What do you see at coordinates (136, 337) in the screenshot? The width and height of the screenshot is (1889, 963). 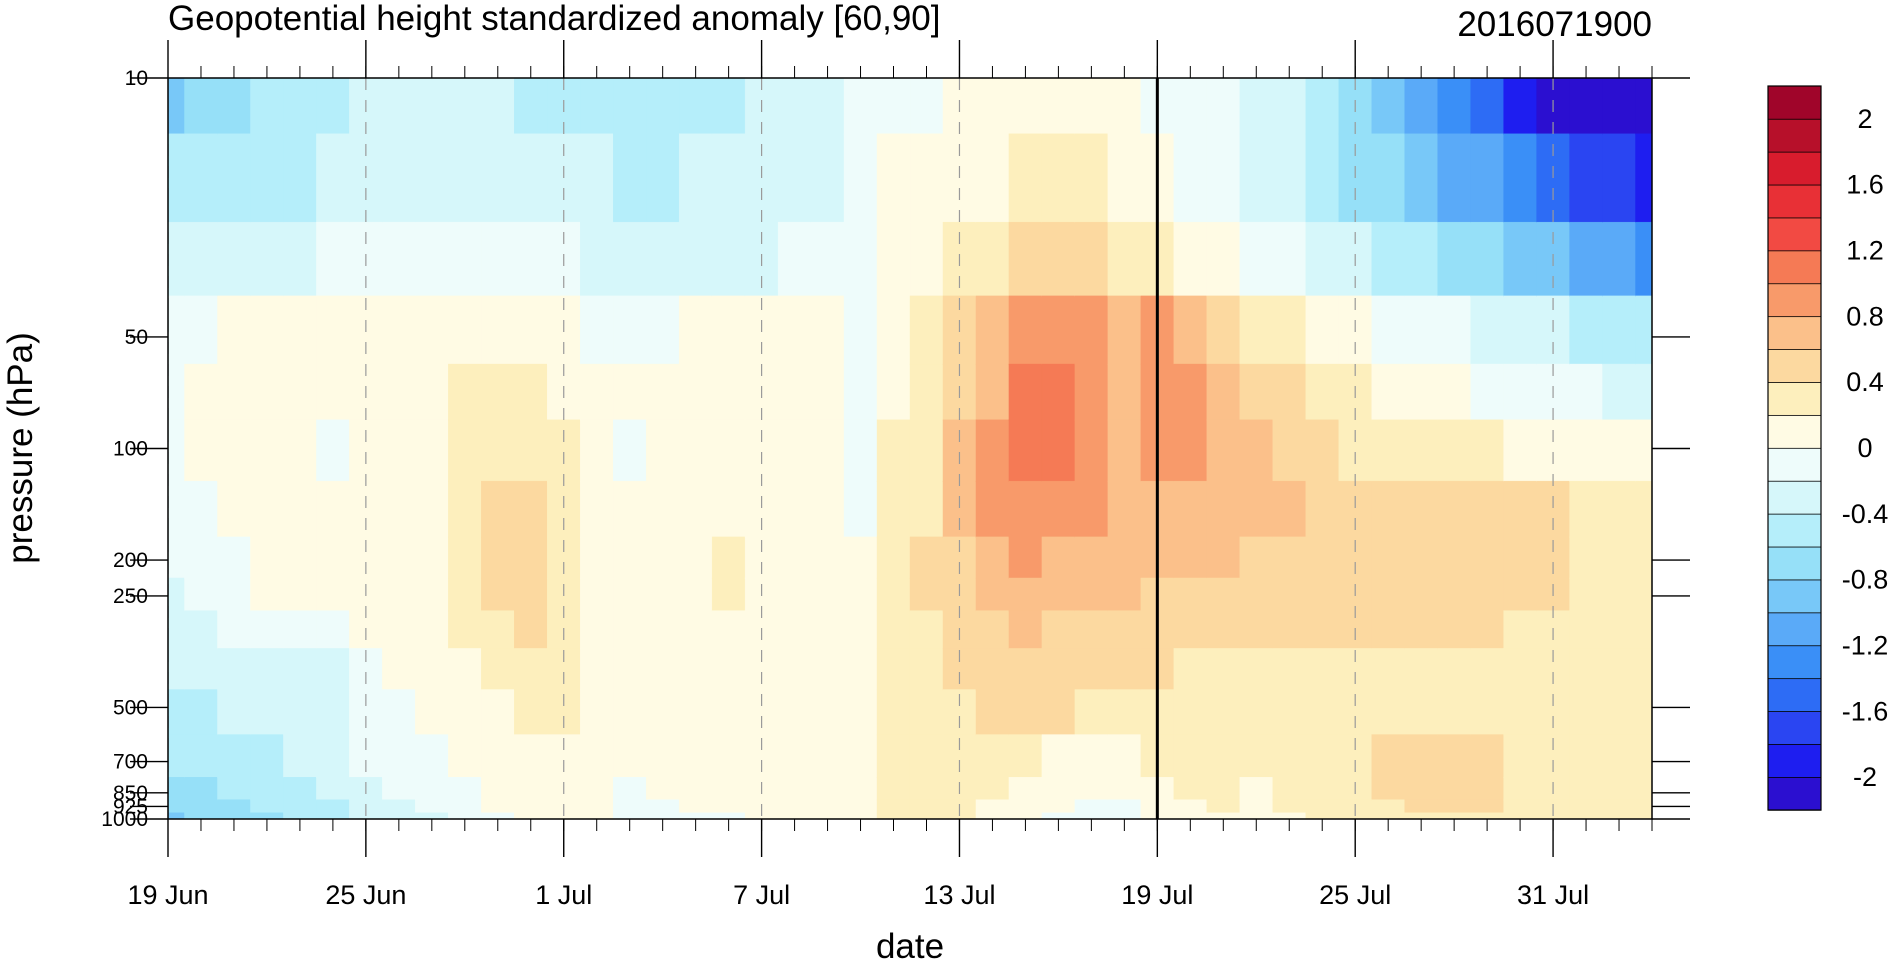 I see `y-tick-label: 50` at bounding box center [136, 337].